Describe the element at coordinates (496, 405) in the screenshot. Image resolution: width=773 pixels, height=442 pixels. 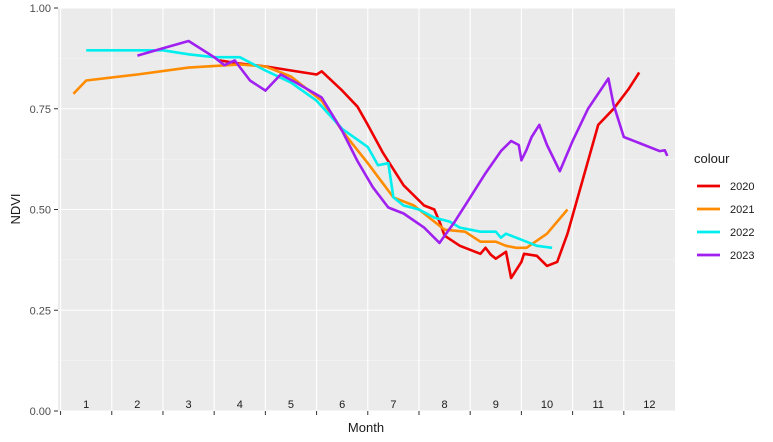
I see `month-label: 9` at that location.